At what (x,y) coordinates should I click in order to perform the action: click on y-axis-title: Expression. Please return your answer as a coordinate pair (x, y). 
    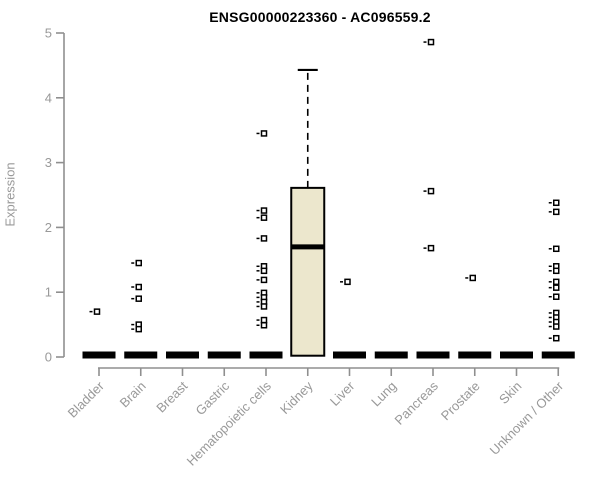
    Looking at the image, I should click on (10, 194).